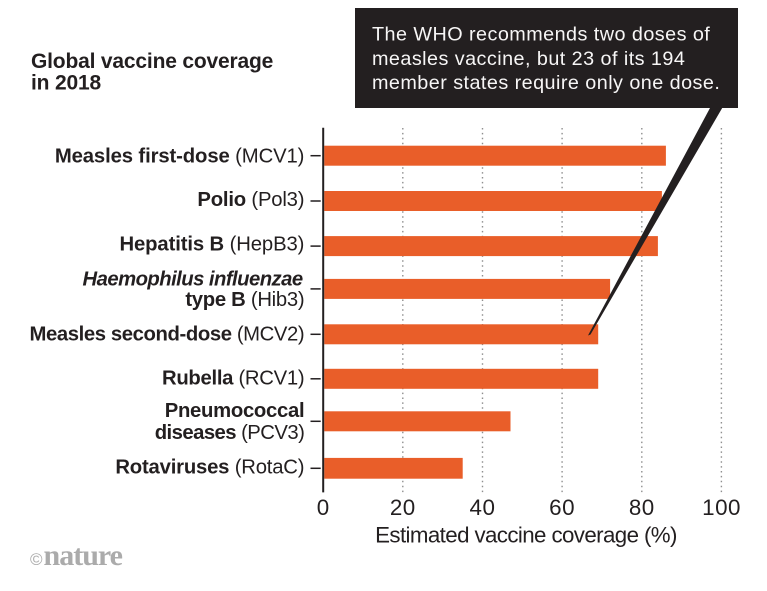  Describe the element at coordinates (526, 535) in the screenshot. I see `svg-text: Estimated vaccine coverage (%)` at that location.